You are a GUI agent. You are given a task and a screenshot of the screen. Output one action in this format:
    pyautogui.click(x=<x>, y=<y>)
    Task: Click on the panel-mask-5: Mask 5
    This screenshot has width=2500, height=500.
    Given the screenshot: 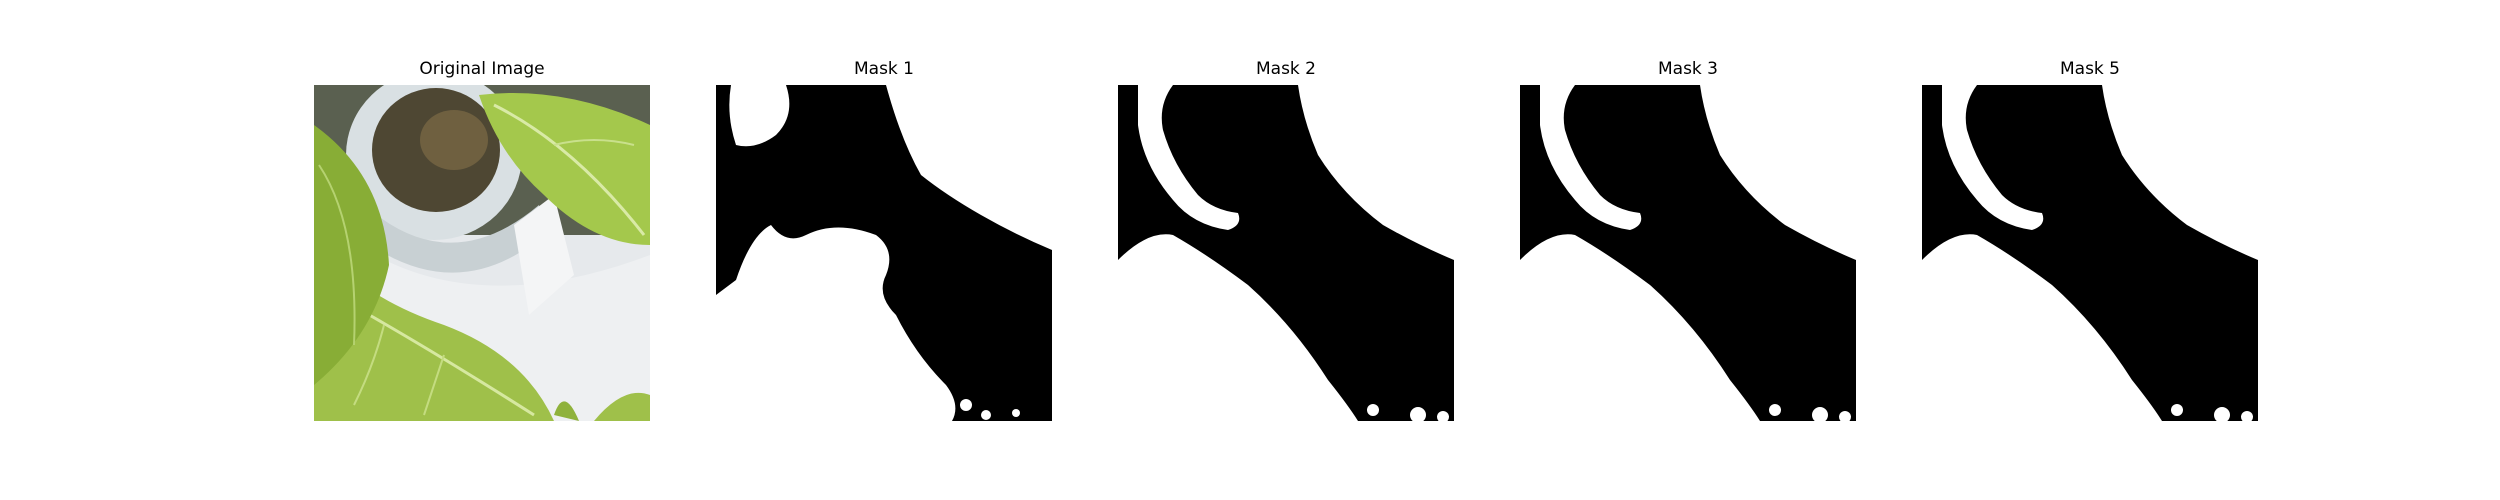 What is the action you would take?
    pyautogui.click(x=2090, y=238)
    